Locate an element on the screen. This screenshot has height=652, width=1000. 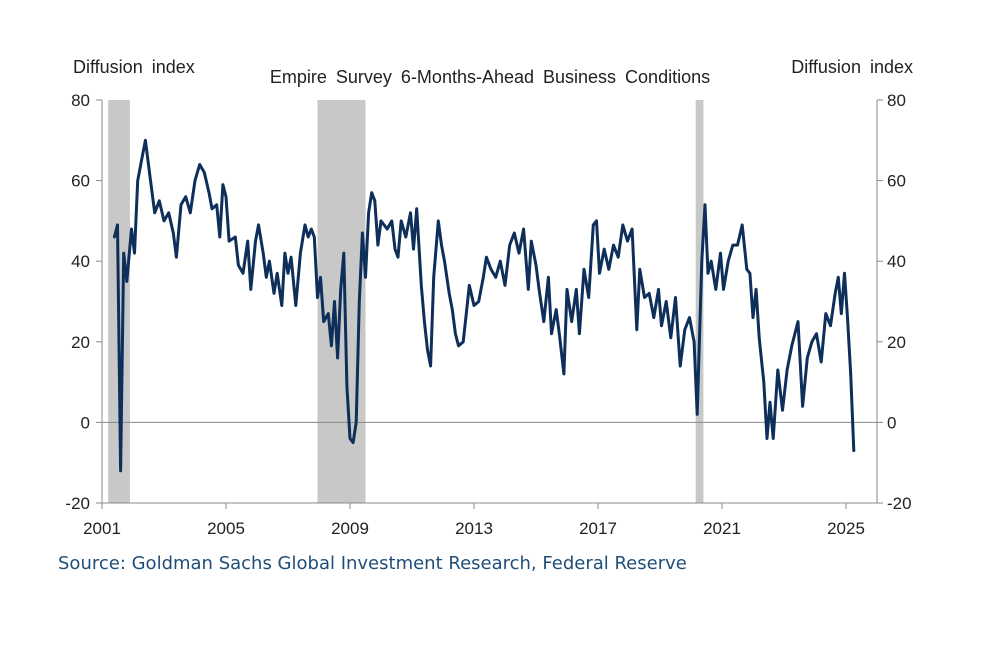
x-tick-label: 2017 is located at coordinates (598, 528).